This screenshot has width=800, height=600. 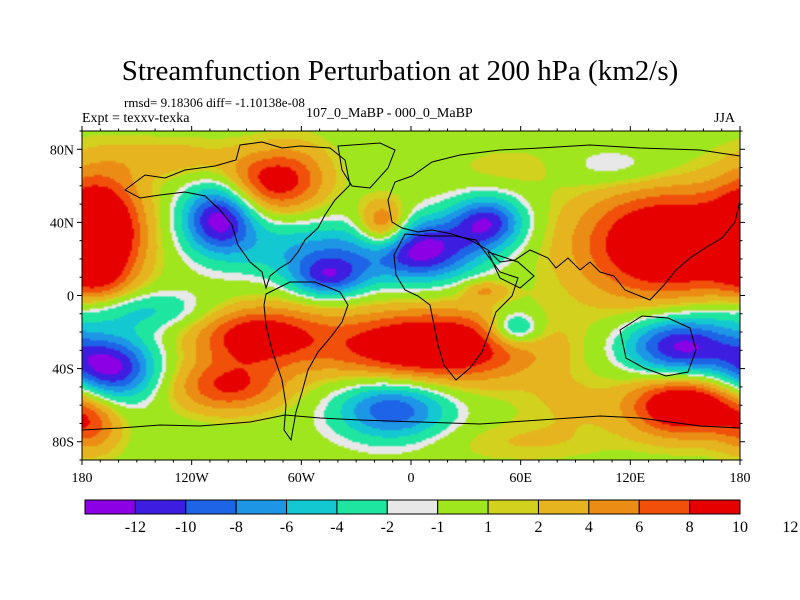 What do you see at coordinates (135, 527) in the screenshot?
I see `colorbar-label: -12` at bounding box center [135, 527].